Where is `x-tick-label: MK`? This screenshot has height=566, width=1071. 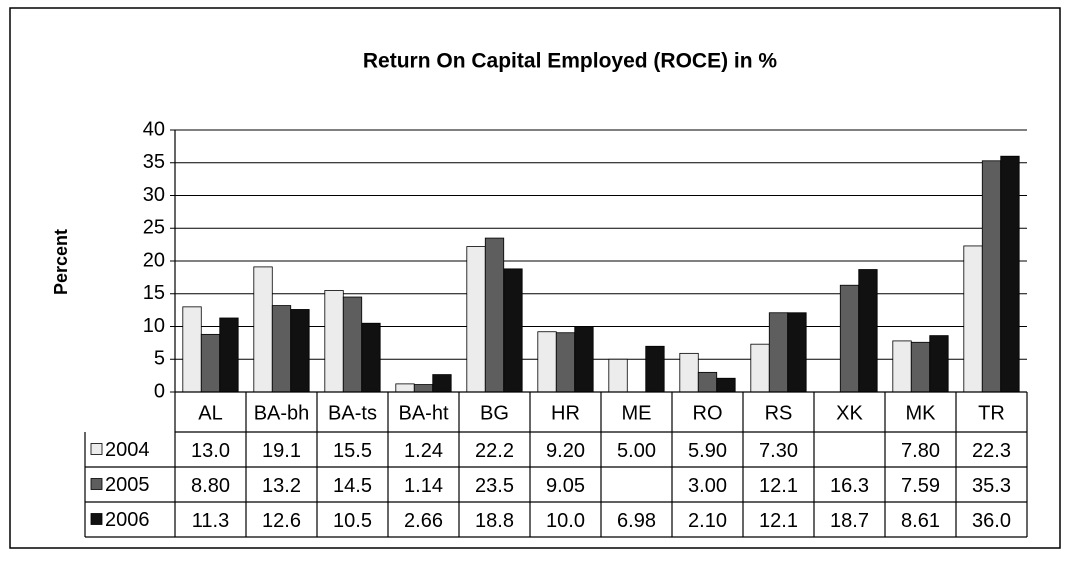
x-tick-label: MK is located at coordinates (921, 413).